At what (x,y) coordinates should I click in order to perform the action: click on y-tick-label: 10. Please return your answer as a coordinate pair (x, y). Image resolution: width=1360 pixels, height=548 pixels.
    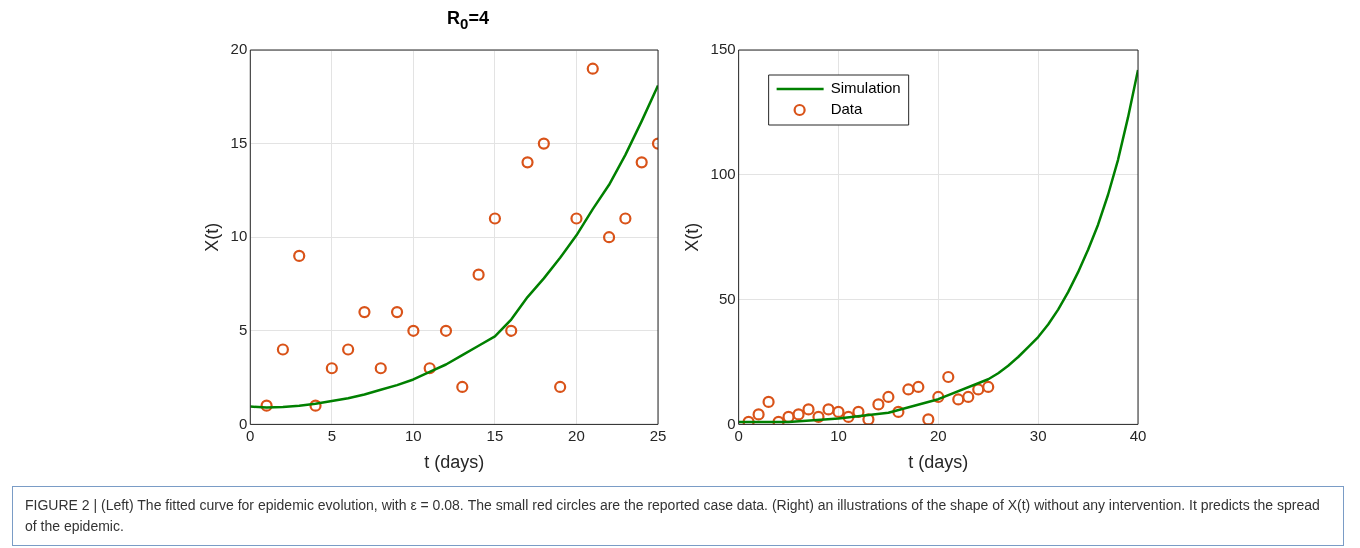
    Looking at the image, I should click on (239, 236).